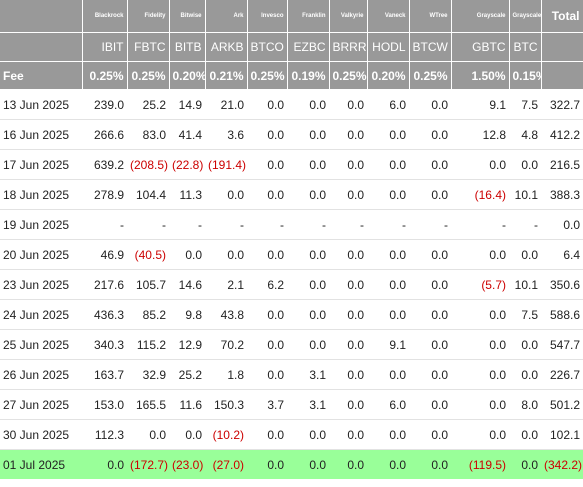 This screenshot has width=583, height=487. Describe the element at coordinates (480, 284) in the screenshot. I see `flow-value-cell: (5.7)` at that location.